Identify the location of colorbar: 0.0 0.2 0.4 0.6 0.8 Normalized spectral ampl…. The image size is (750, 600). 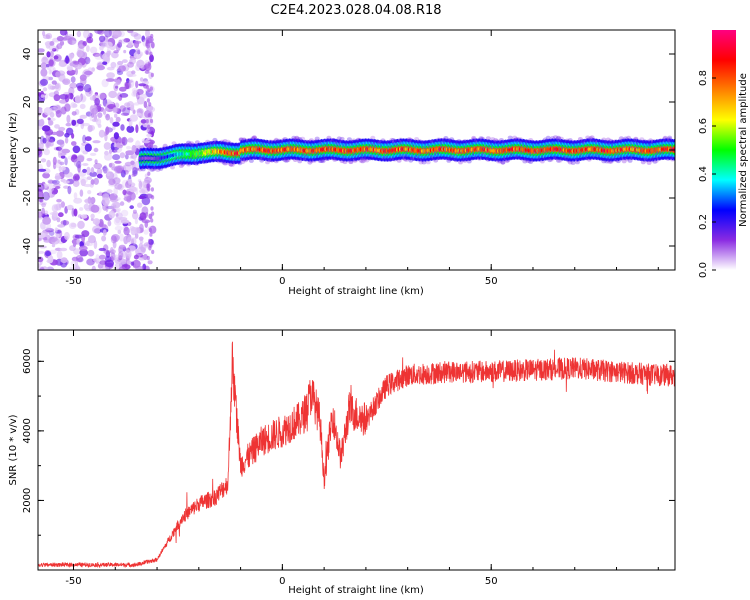
(723, 154).